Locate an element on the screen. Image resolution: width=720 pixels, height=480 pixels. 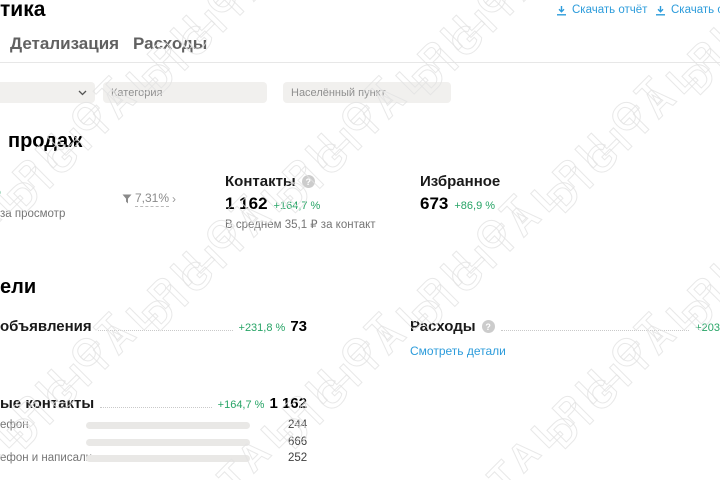
favorites-label: Избранное is located at coordinates (460, 181).